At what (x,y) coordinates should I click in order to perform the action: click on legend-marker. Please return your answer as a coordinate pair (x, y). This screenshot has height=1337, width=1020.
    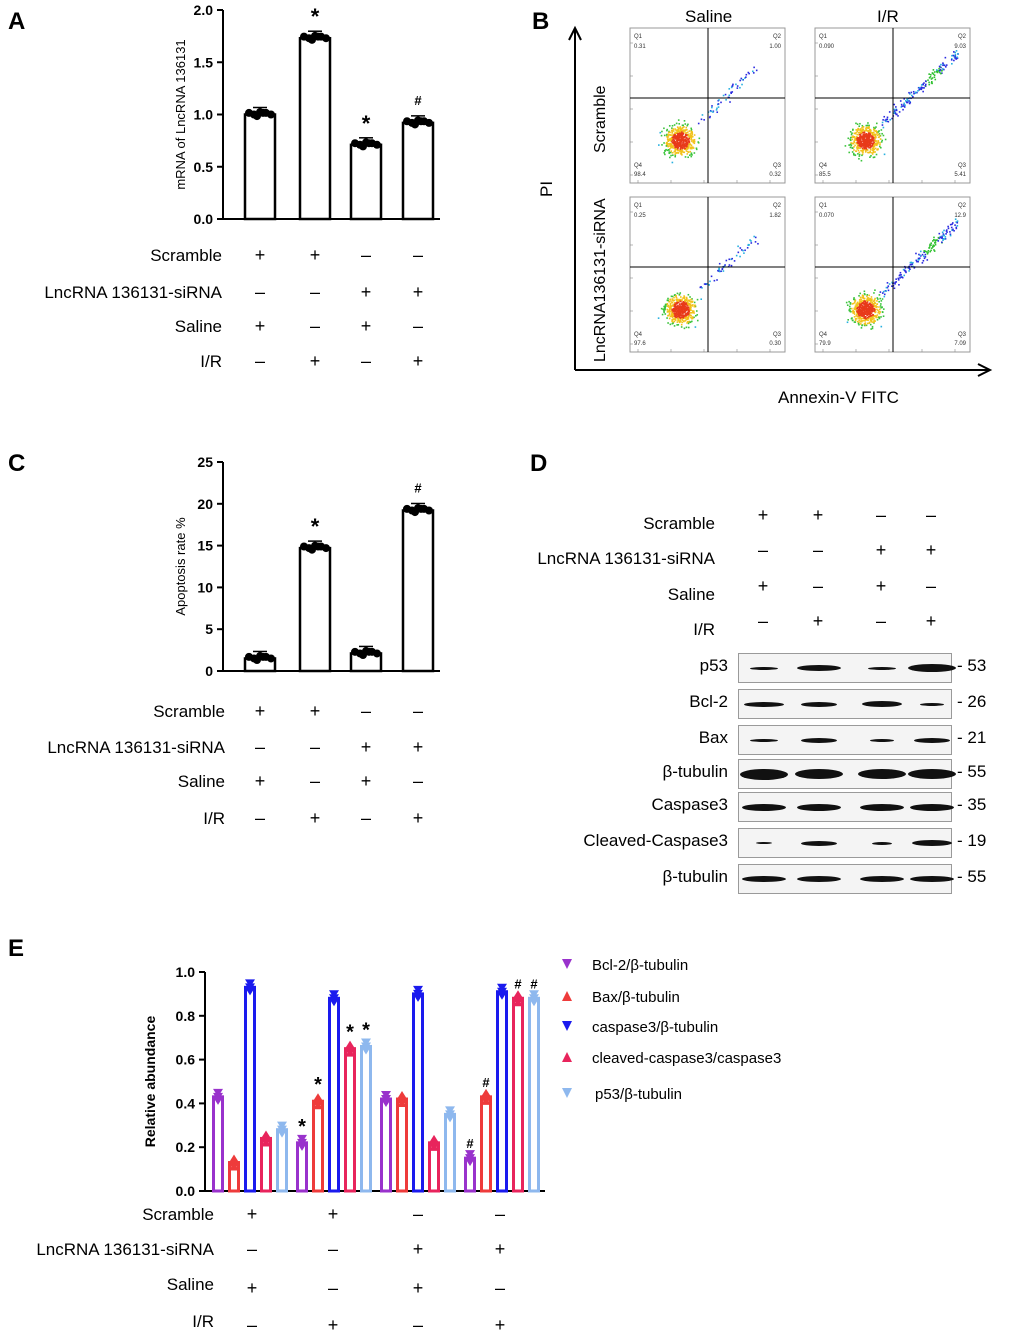
    Looking at the image, I should click on (567, 1026).